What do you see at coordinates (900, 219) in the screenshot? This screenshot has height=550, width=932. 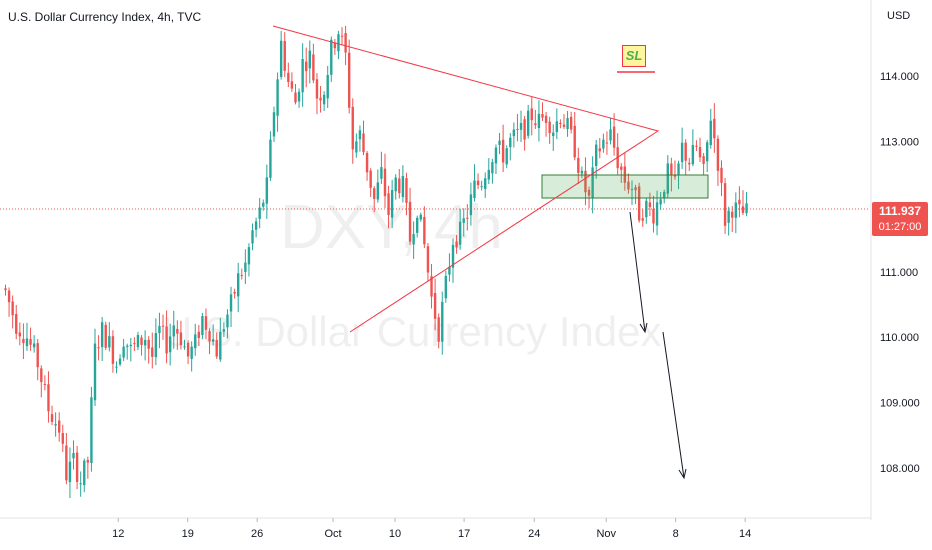 I see `current-price-badge: 111.937 01:27:00` at bounding box center [900, 219].